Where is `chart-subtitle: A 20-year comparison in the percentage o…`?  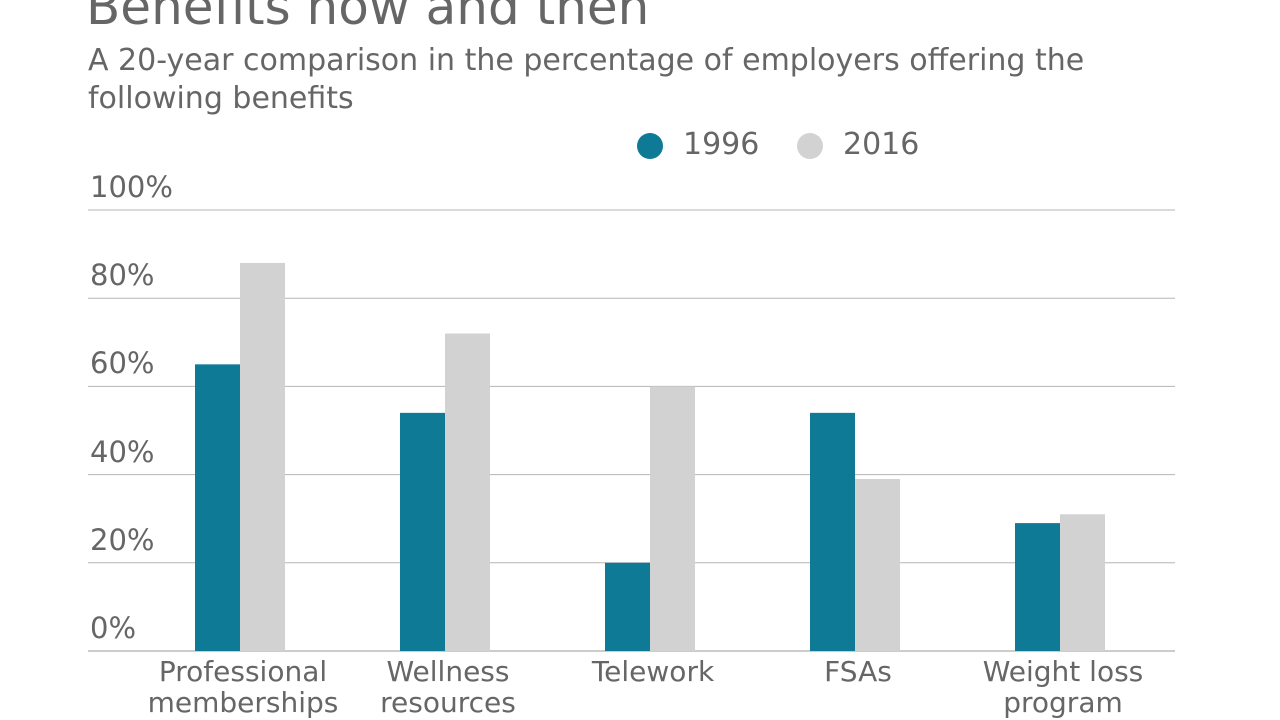
chart-subtitle: A 20-year comparison in the percentage o… is located at coordinates (586, 79).